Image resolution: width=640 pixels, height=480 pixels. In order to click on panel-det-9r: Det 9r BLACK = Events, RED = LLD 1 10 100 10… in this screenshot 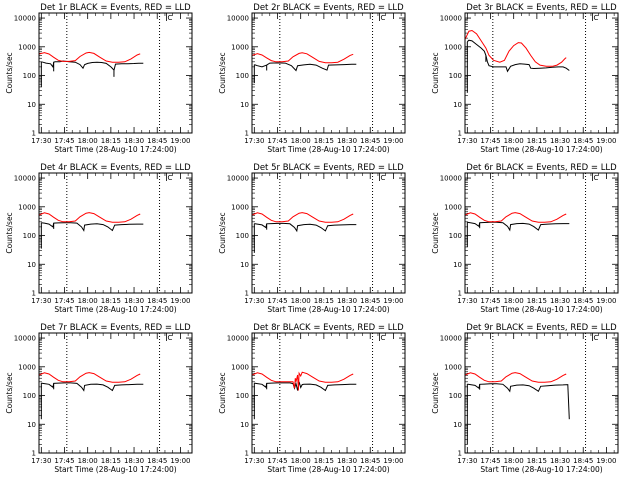, I will do `click(525, 398)`.